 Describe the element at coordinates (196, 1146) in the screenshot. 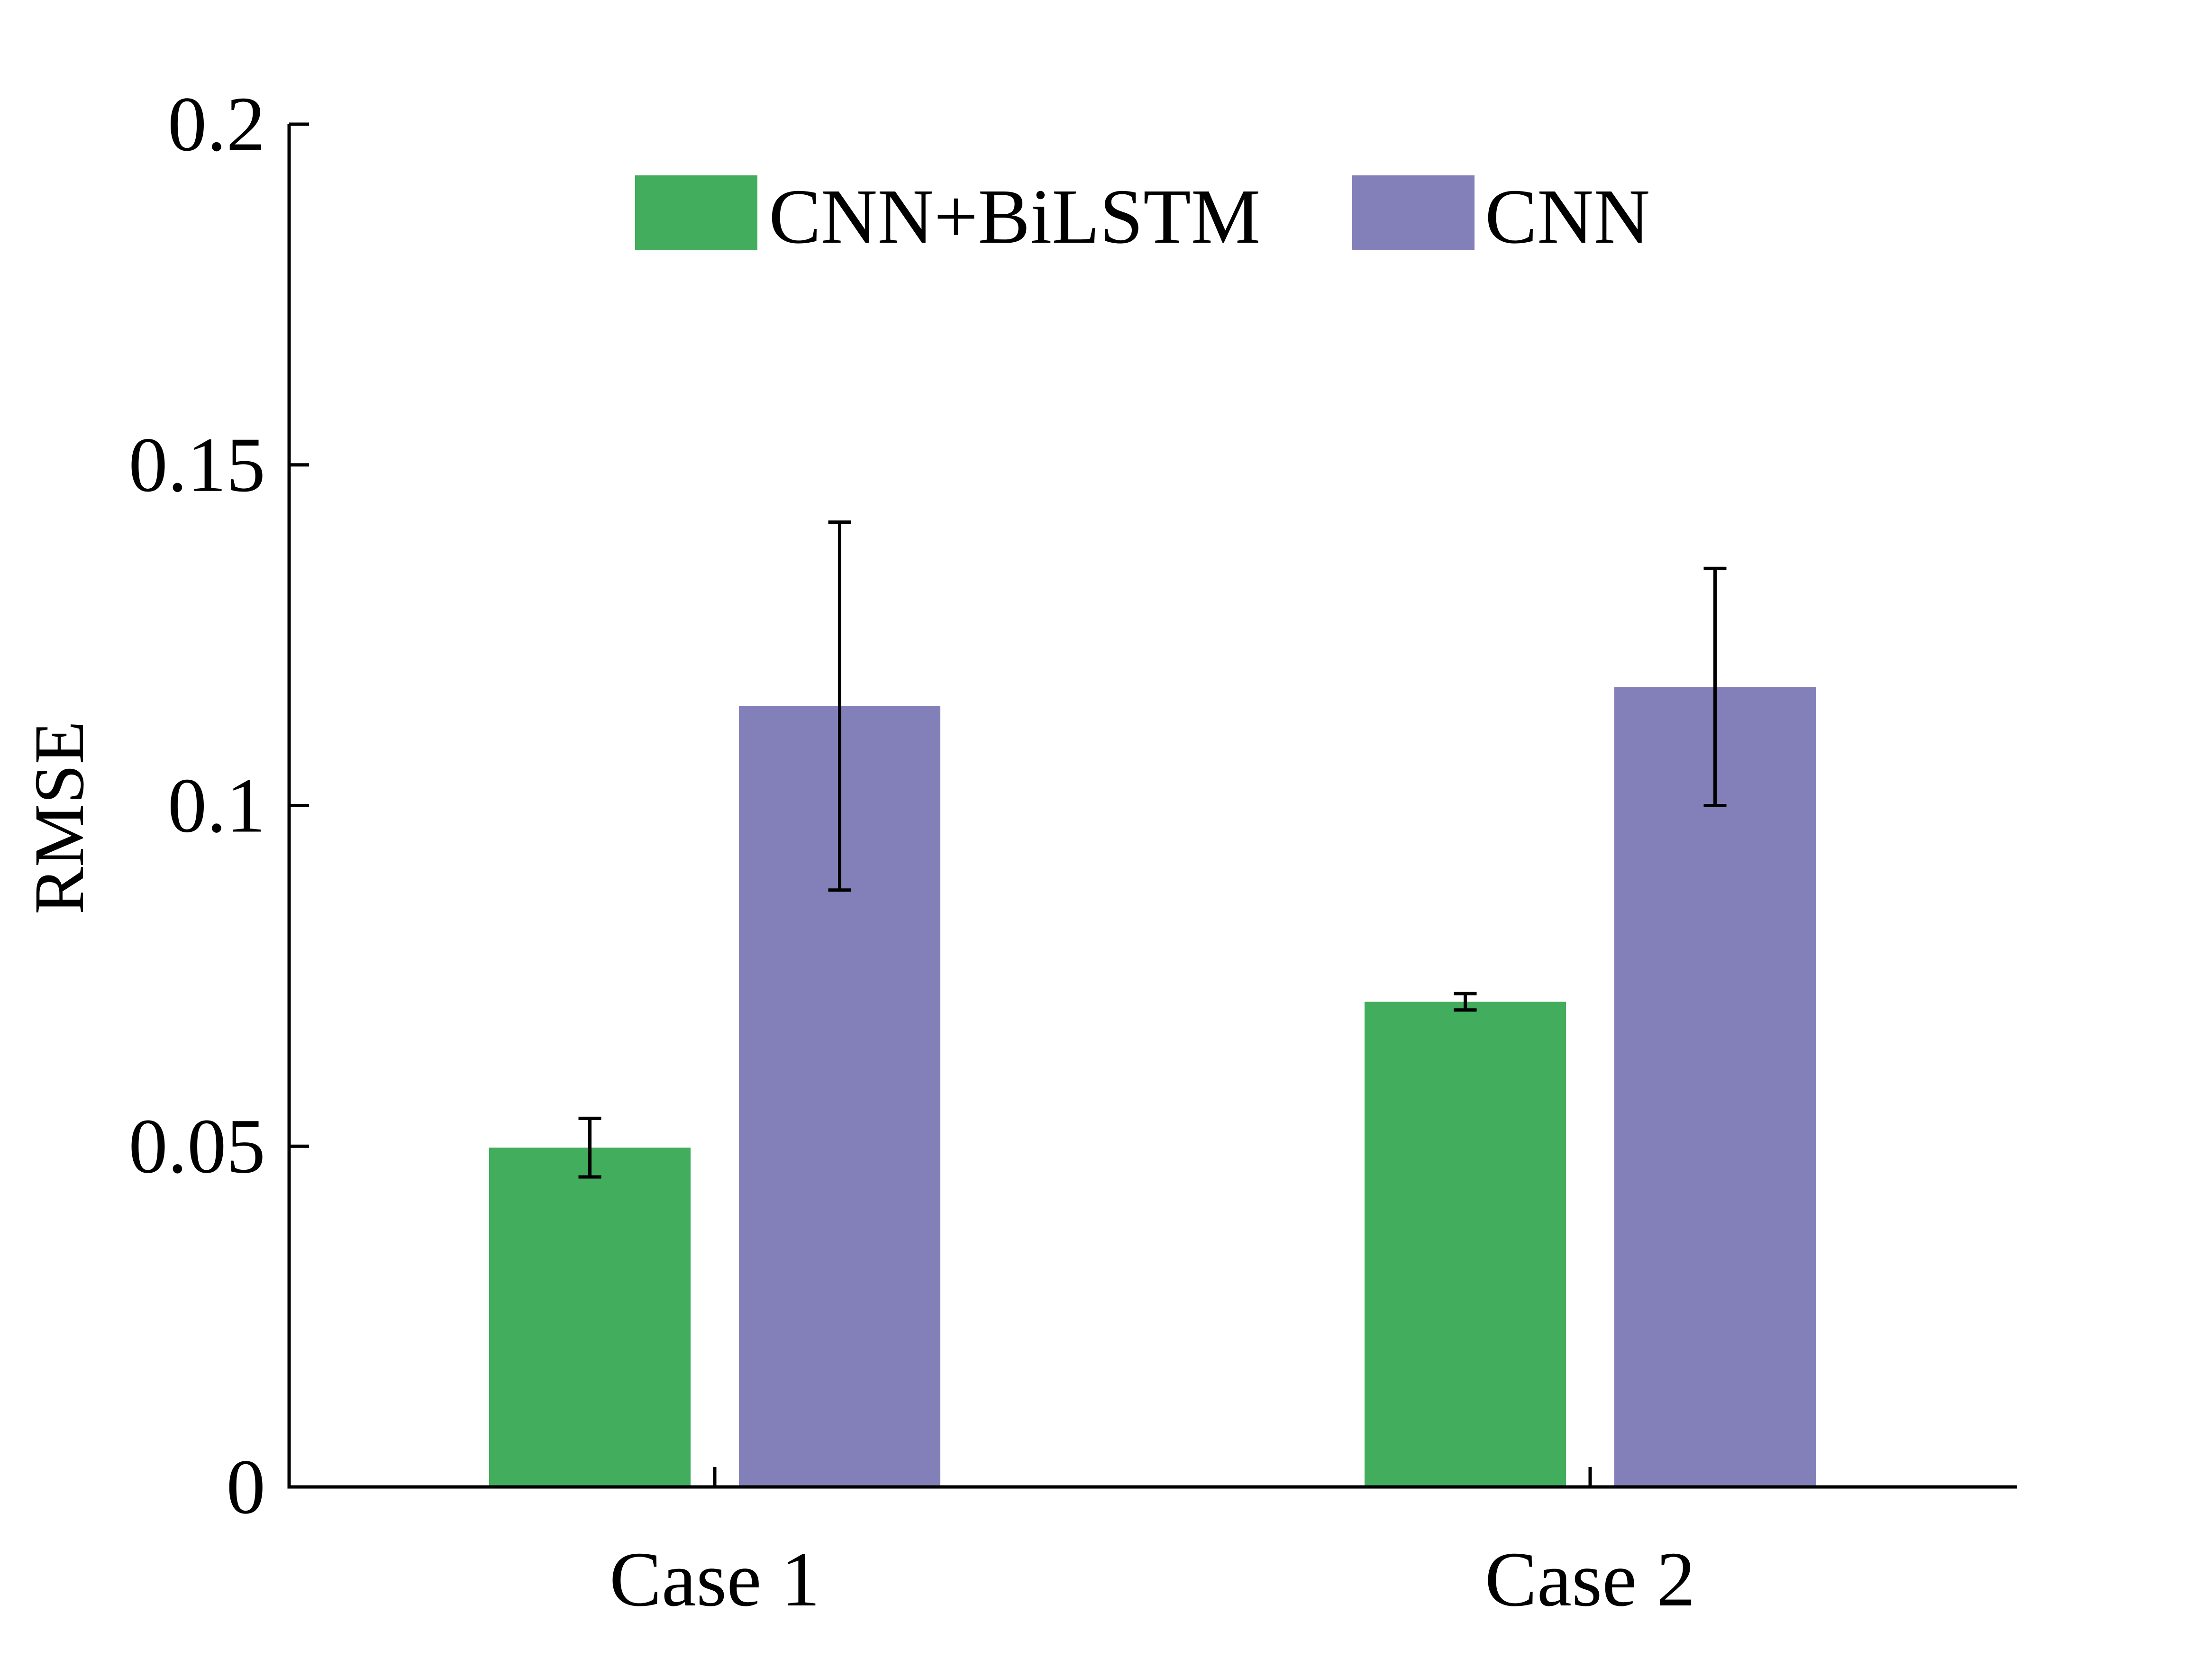

I see `y-tick-label: 0.05` at that location.